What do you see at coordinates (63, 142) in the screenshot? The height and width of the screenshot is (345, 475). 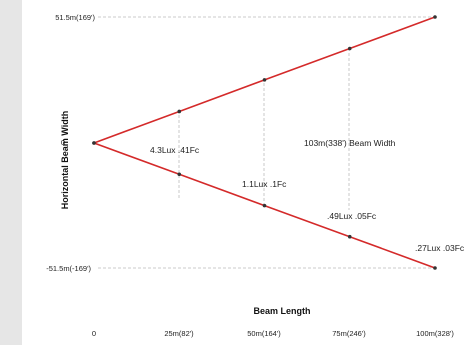 I see `y-tick-zero: 0` at bounding box center [63, 142].